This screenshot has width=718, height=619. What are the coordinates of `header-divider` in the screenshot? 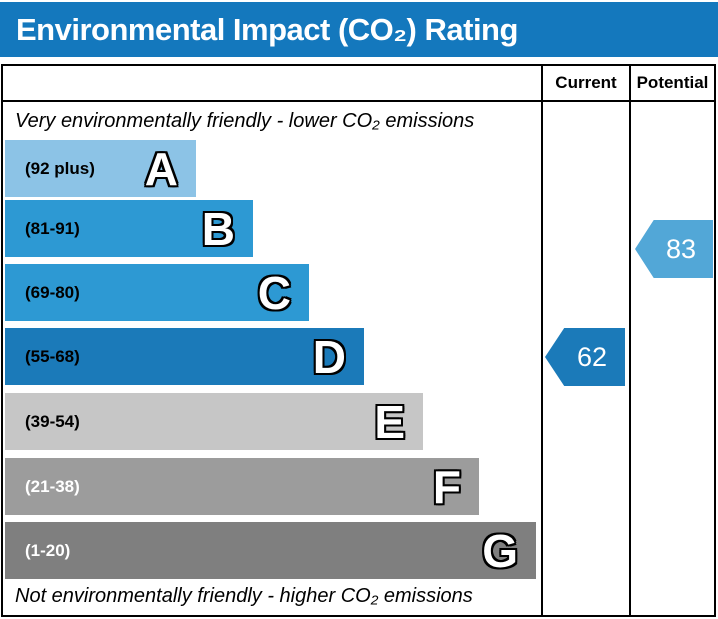 It's located at (358, 101).